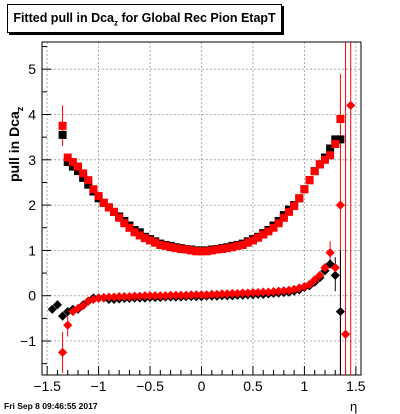  I want to click on y-tick-label: 5, so click(32, 69).